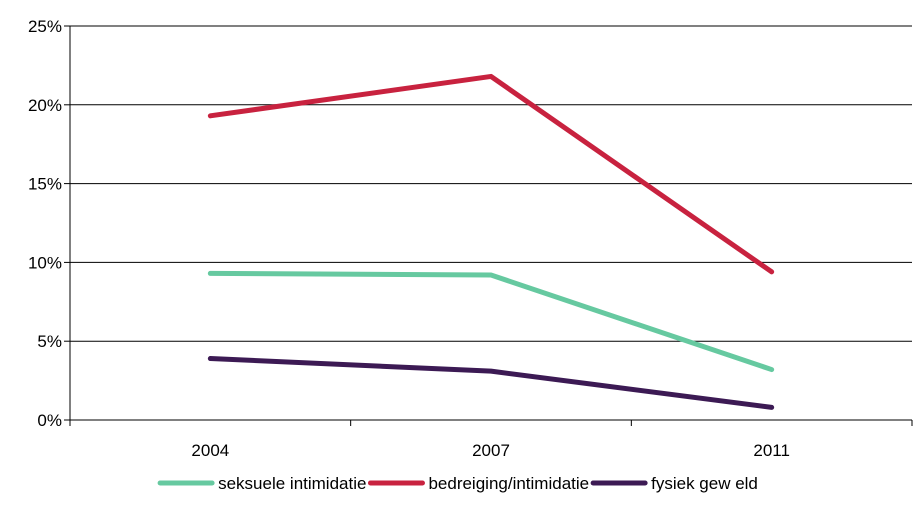 The height and width of the screenshot is (526, 918). What do you see at coordinates (771, 450) in the screenshot?
I see `x-tick-label: 2011` at bounding box center [771, 450].